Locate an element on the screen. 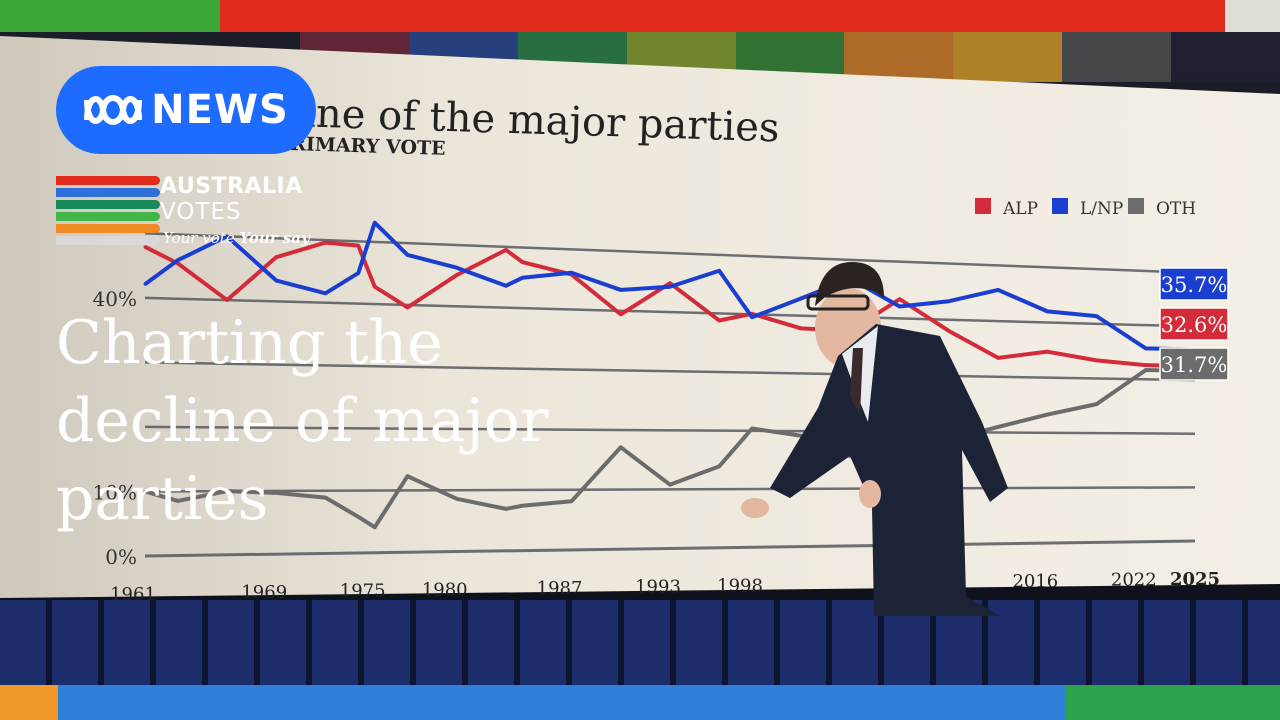  bottom-colour-bar is located at coordinates (640, 702).